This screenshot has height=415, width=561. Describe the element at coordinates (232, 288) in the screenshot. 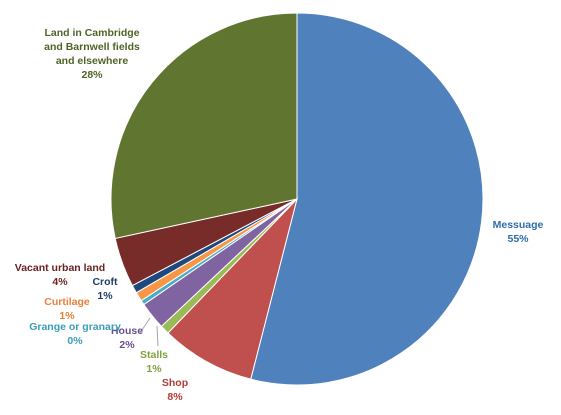

I see `pie-slice-shop` at that location.